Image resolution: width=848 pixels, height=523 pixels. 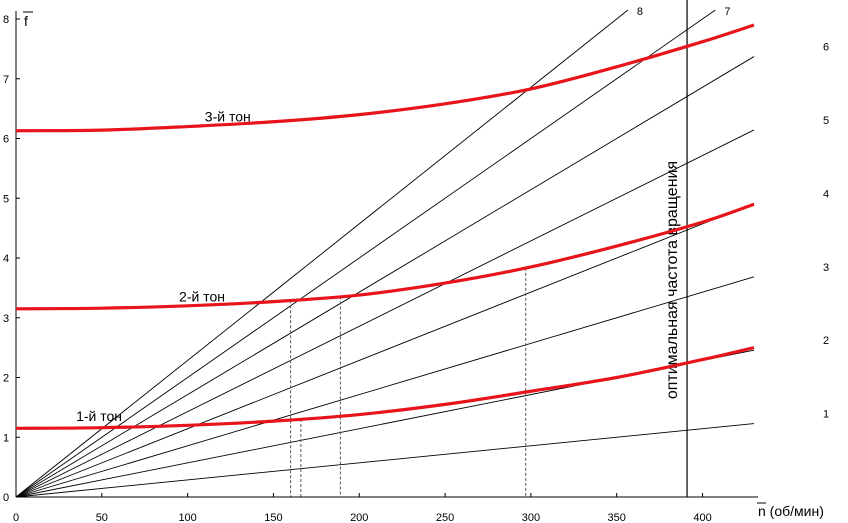 I want to click on x-tick-label: 300, so click(x=531, y=517).